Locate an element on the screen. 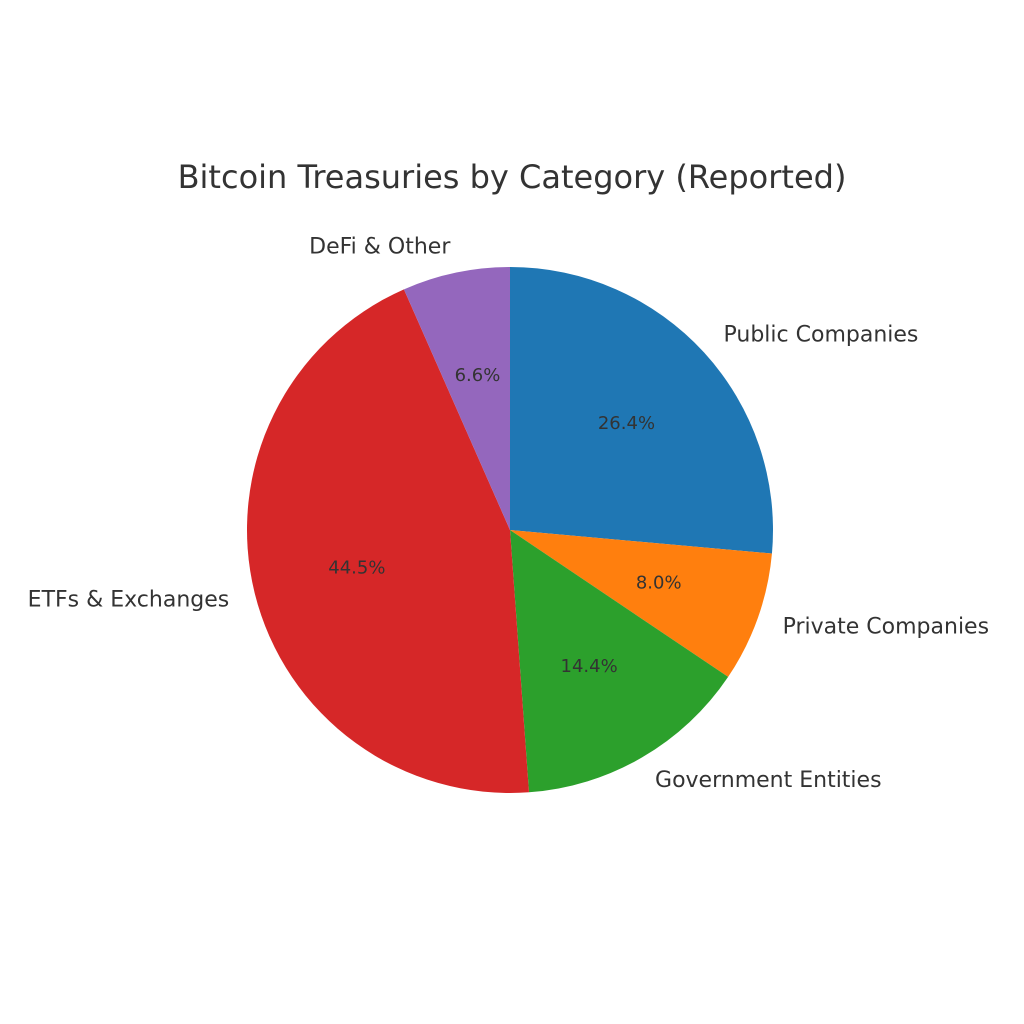 This screenshot has height=1024, width=1024. slice-category-label: DeFi & Other is located at coordinates (380, 246).